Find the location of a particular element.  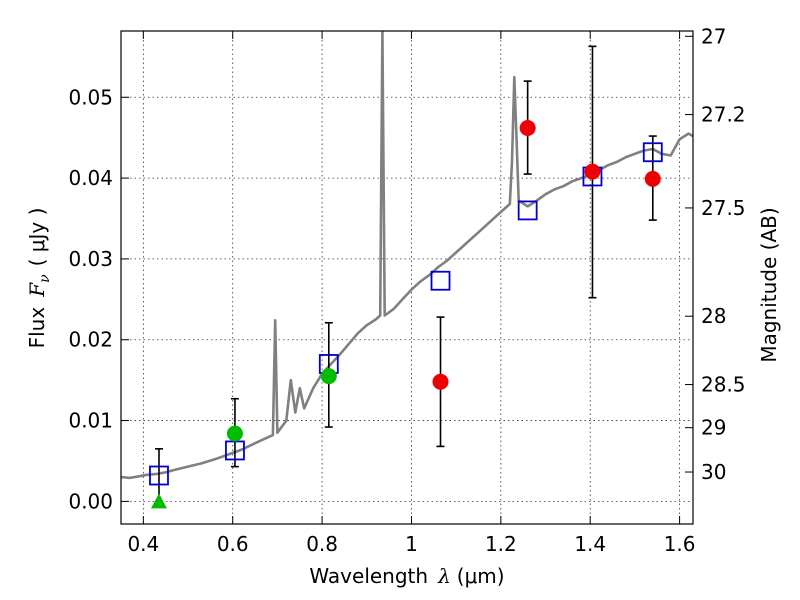

y2-tick-label: 29 is located at coordinates (713, 428).